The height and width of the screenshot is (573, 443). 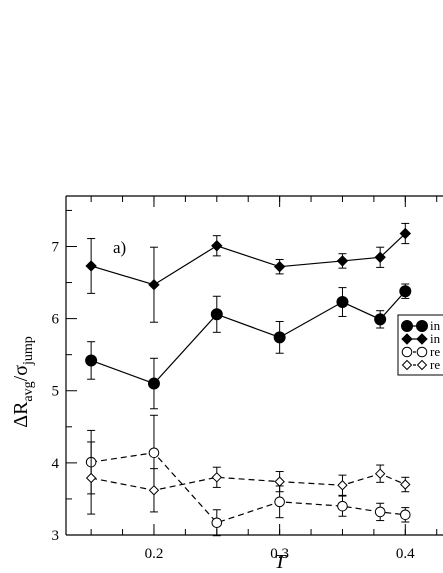 I want to click on legend-entry-1: in, so click(x=421, y=325).